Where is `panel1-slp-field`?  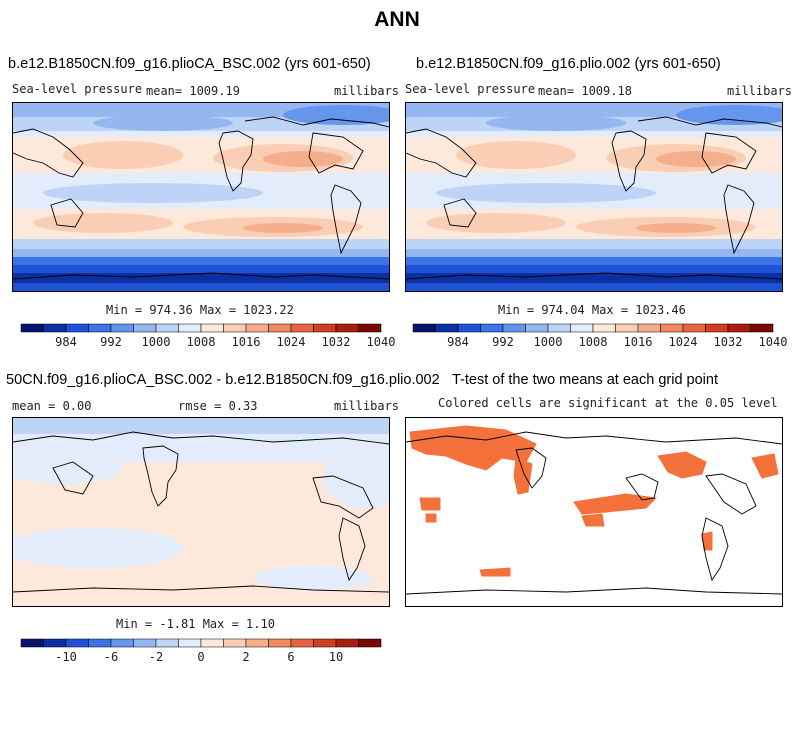 panel1-slp-field is located at coordinates (201, 197).